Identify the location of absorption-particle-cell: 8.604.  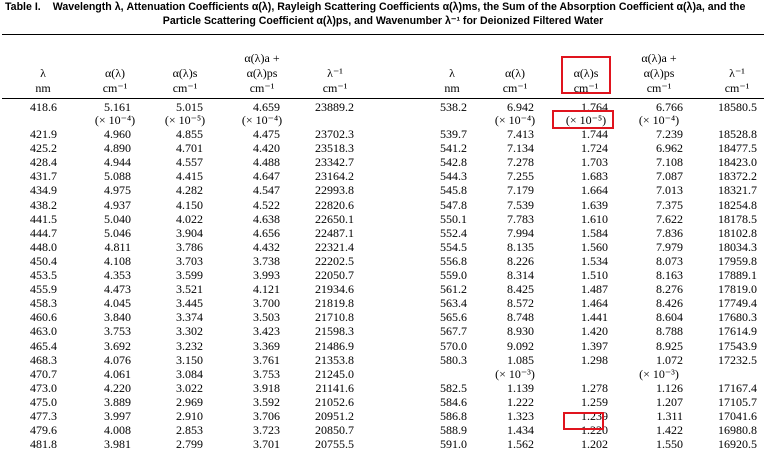
(669, 317).